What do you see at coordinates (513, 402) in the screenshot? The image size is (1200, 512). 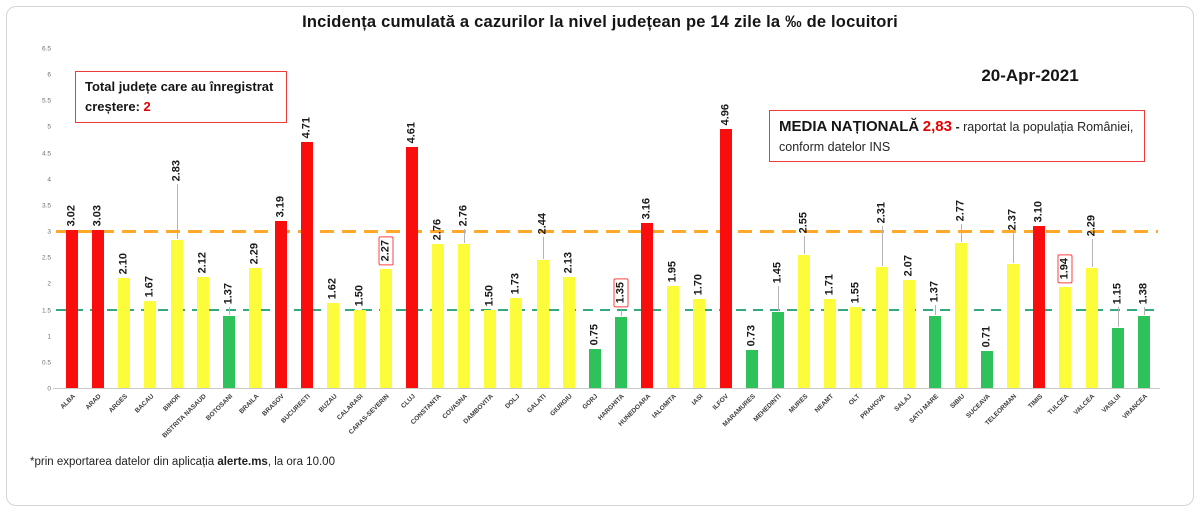 I see `county-label: DOLJ` at bounding box center [513, 402].